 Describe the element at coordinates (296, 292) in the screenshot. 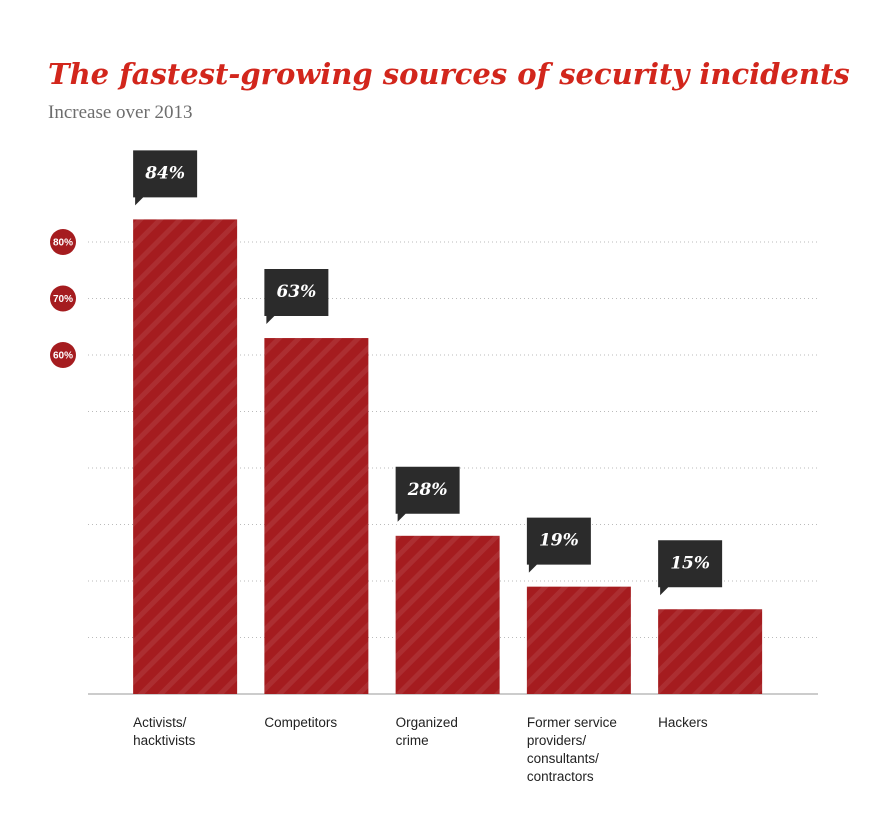

I see `value-label: 63%` at that location.